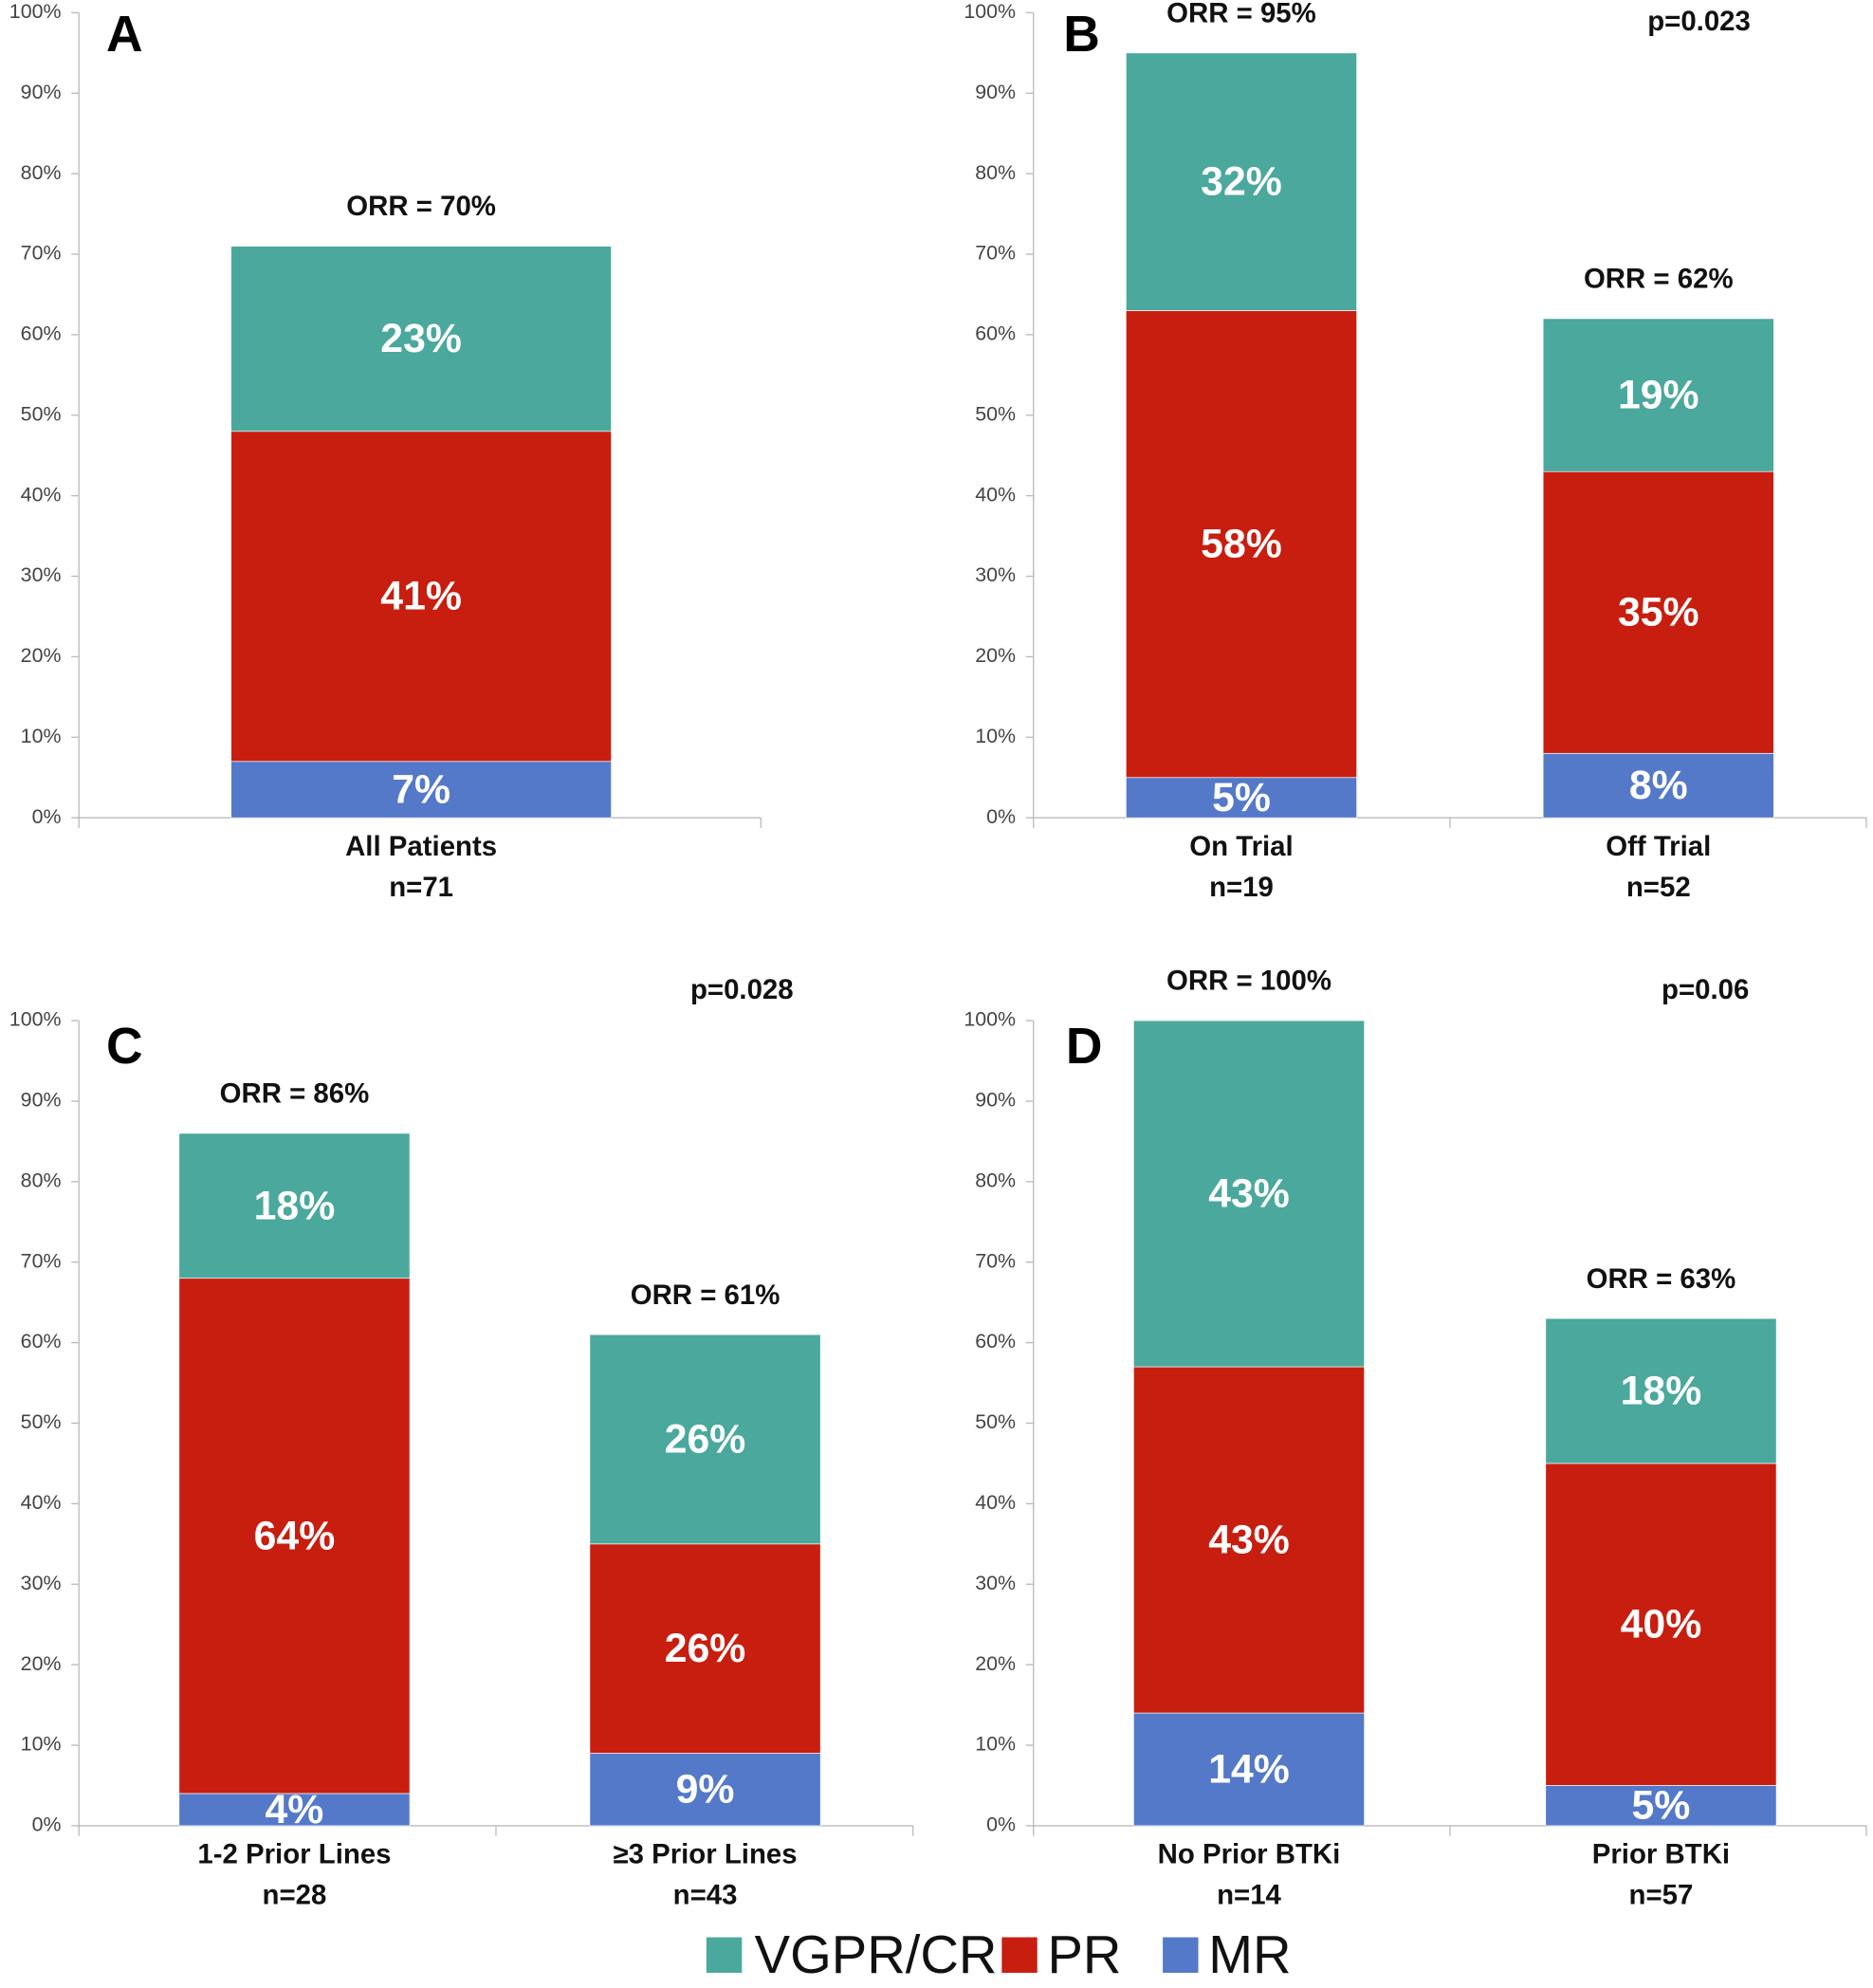 Image resolution: width=1873 pixels, height=1988 pixels. I want to click on orr-label: ORR = 63%, so click(1662, 1279).